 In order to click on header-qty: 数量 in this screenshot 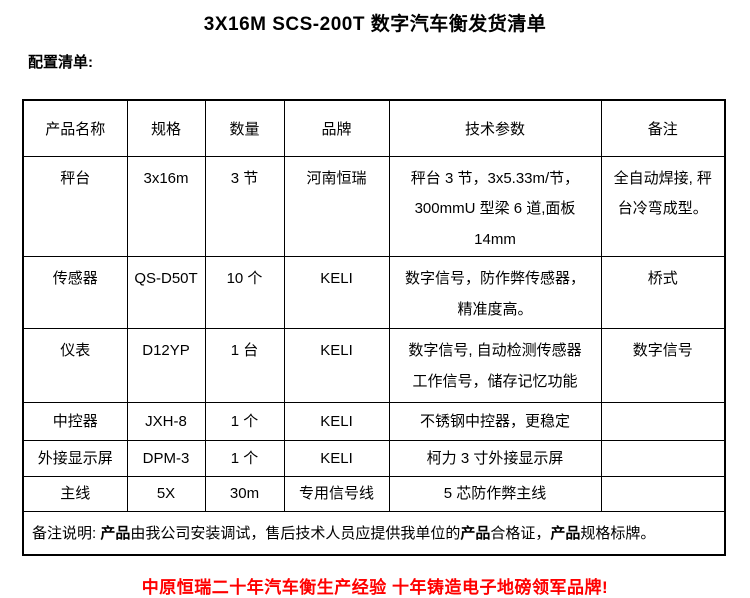, I will do `click(244, 128)`.